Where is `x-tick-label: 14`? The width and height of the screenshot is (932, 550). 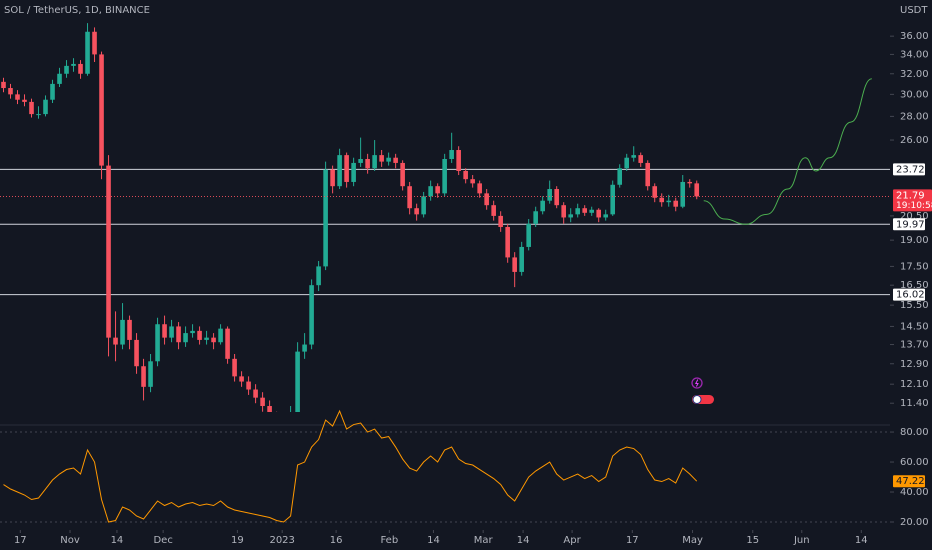
x-tick-label: 14 is located at coordinates (861, 540).